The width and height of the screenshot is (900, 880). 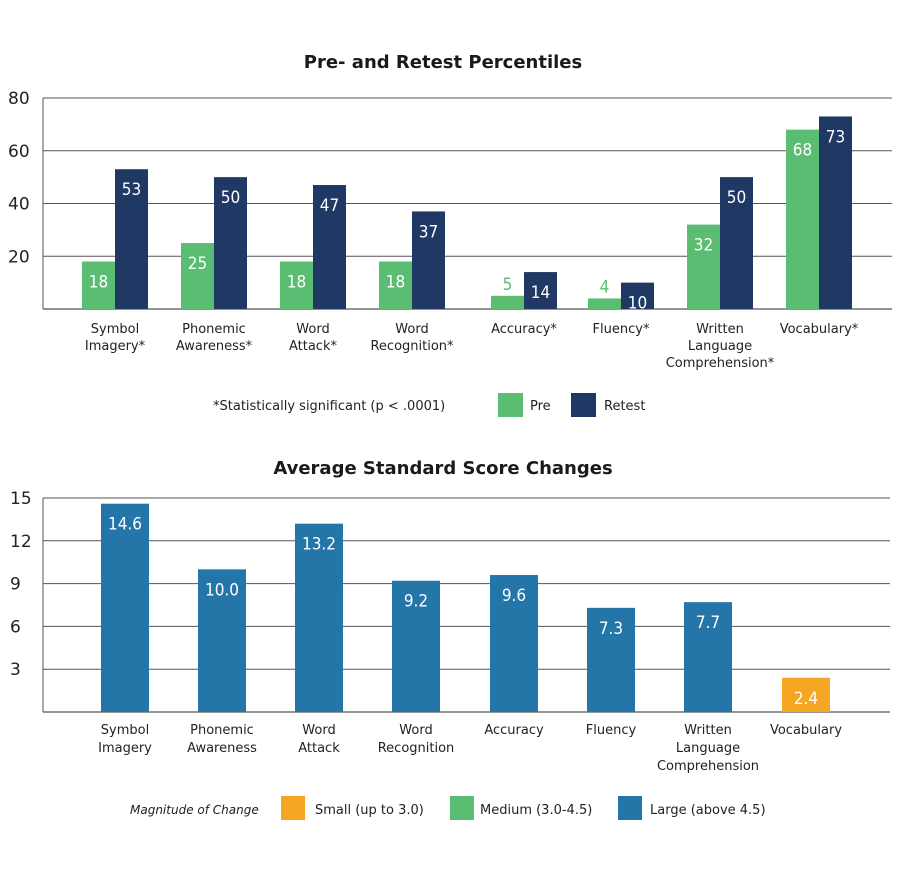 What do you see at coordinates (21, 542) in the screenshot?
I see `y-tick-label: 12` at bounding box center [21, 542].